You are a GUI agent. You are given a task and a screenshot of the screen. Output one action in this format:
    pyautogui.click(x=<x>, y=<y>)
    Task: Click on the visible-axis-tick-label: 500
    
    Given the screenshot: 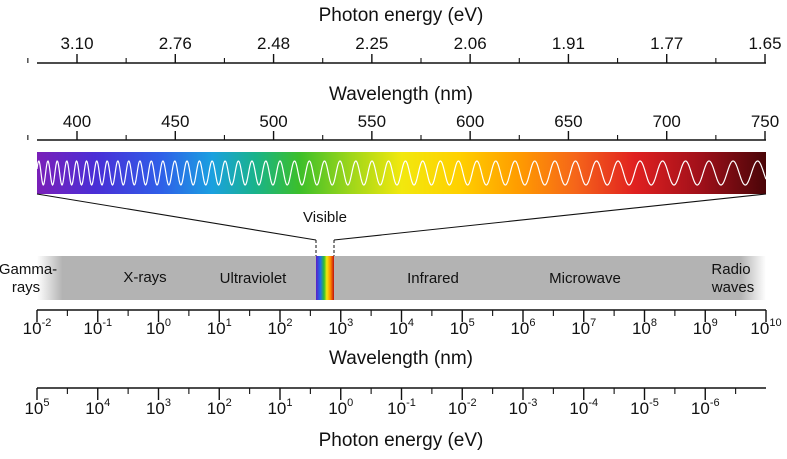 What is the action you would take?
    pyautogui.click(x=273, y=121)
    